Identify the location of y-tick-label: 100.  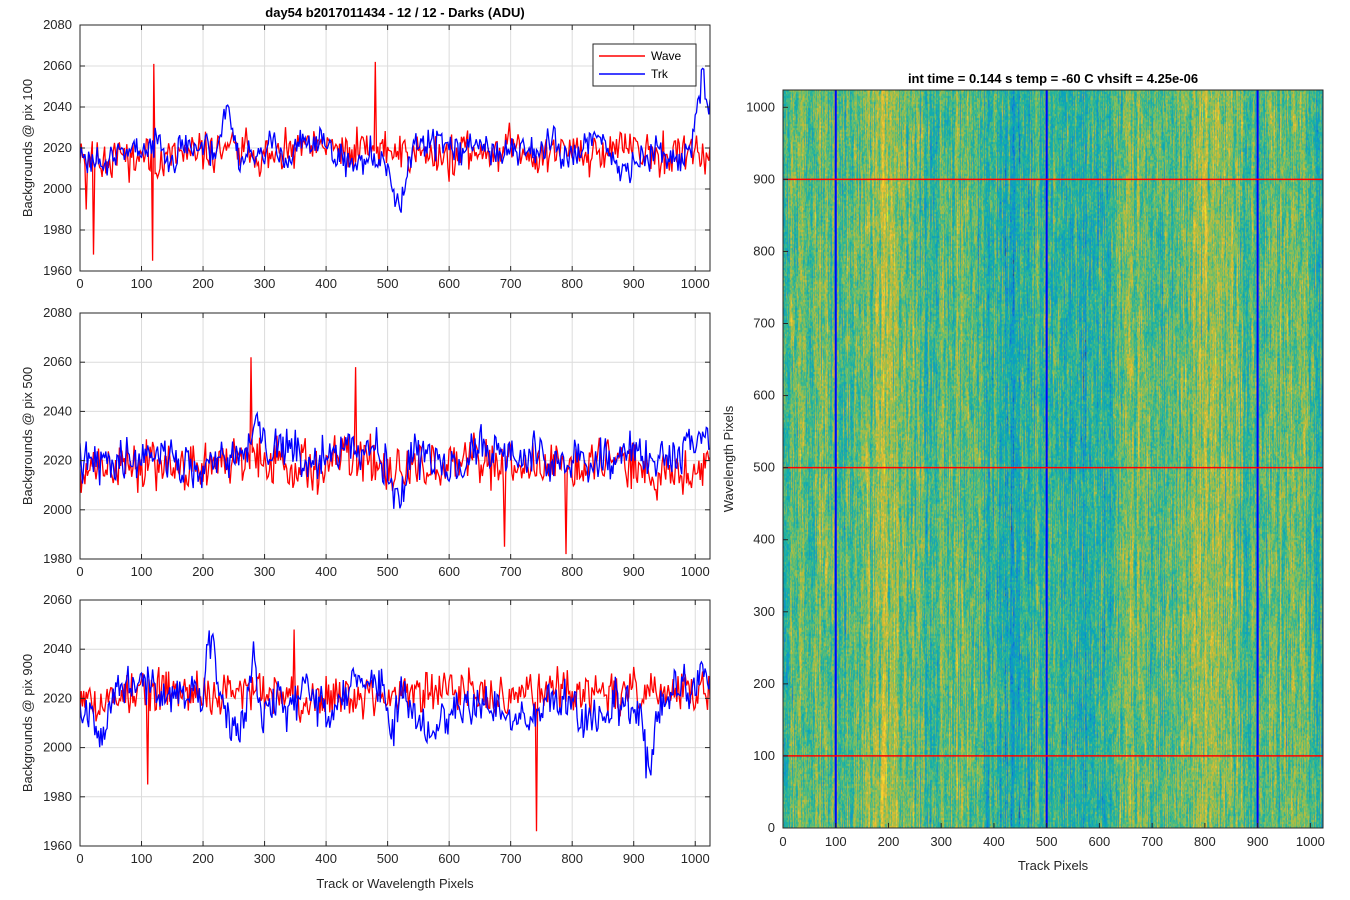
(764, 755).